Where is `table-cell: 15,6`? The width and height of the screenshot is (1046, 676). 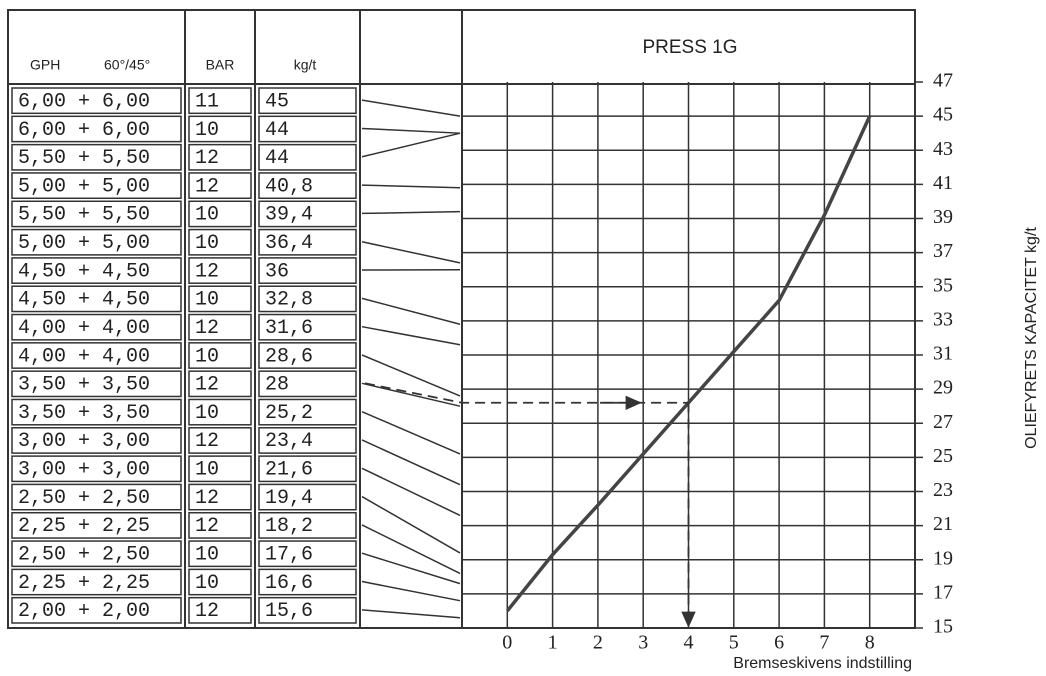 table-cell: 15,6 is located at coordinates (289, 611).